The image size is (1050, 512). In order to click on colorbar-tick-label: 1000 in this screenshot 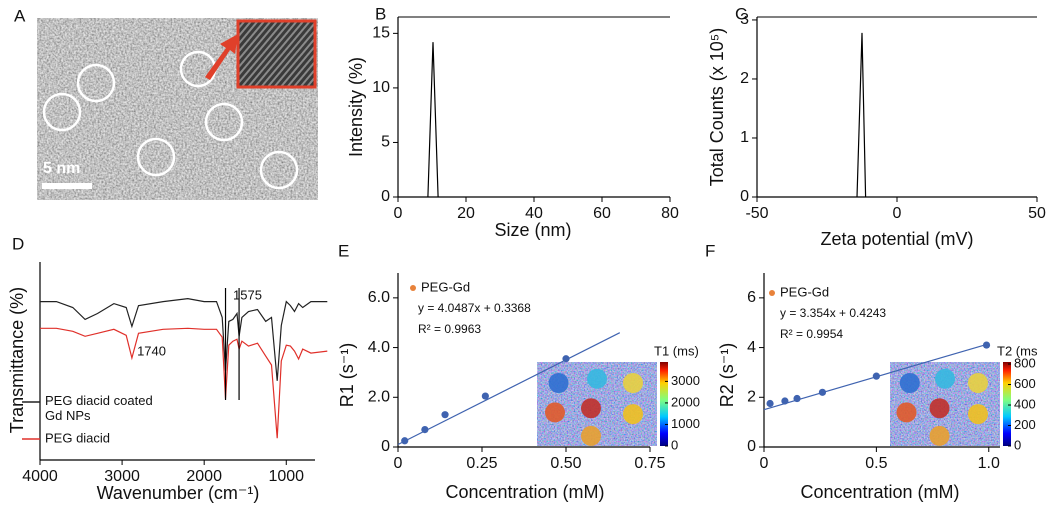, I will do `click(685, 423)`.